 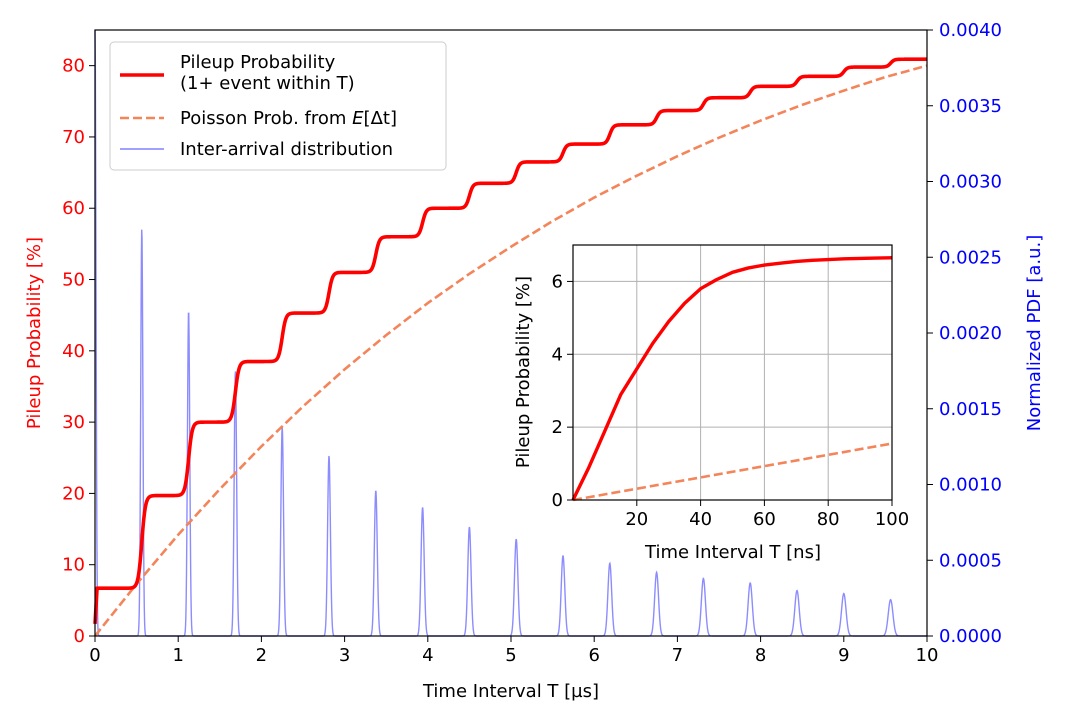 What do you see at coordinates (73, 493) in the screenshot?
I see `main-y-left-tick-label: 20` at bounding box center [73, 493].